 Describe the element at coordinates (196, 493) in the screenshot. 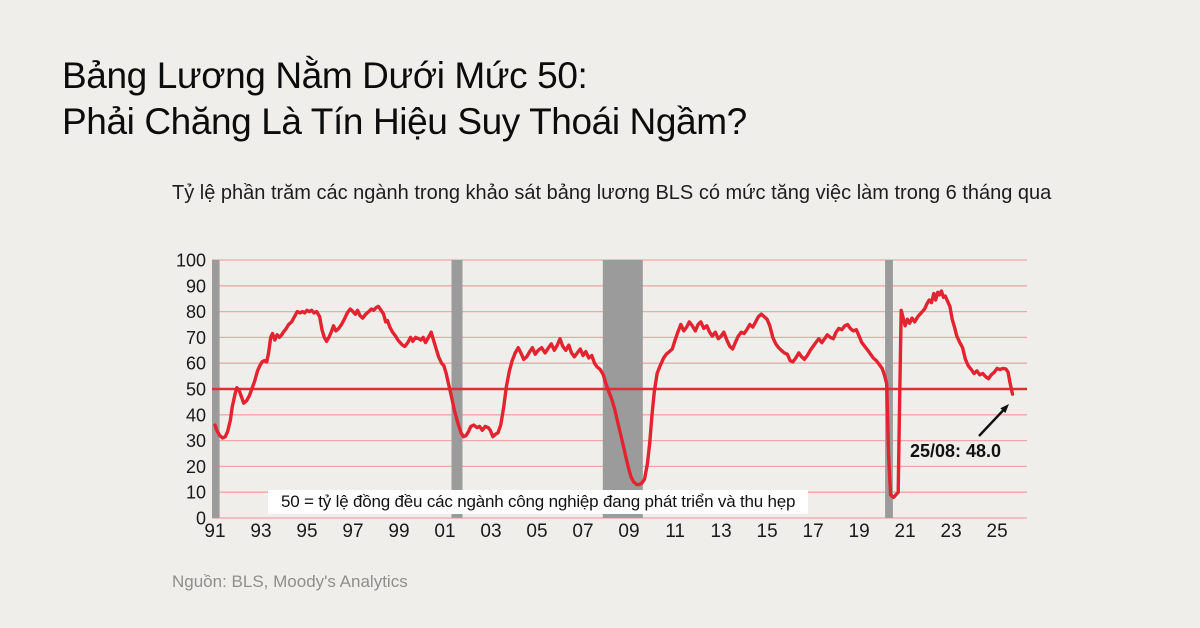

I see `y-tick-10: 10` at that location.